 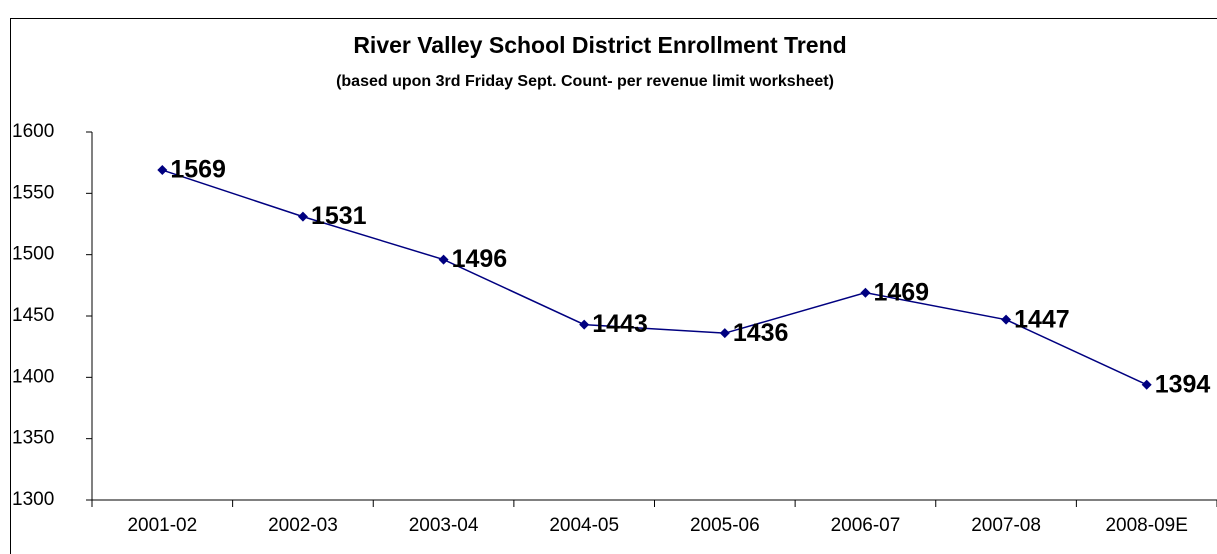 I want to click on y-tick-label: 1600, so click(x=33, y=131).